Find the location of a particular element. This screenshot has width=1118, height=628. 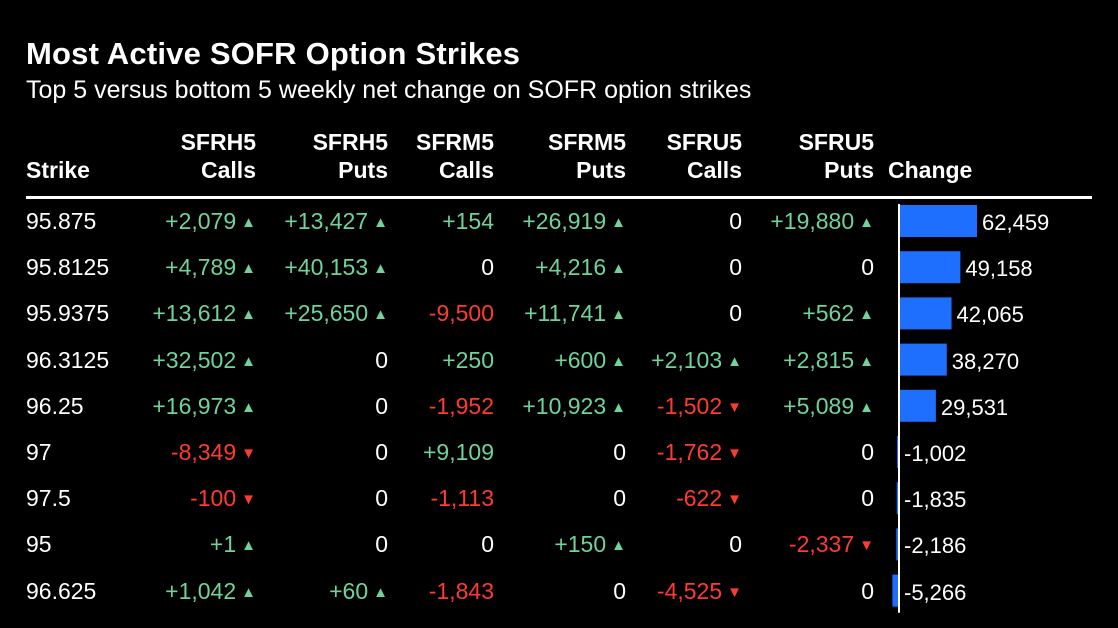

value-cell-h5c: +4,789 ▲ is located at coordinates (210, 268).